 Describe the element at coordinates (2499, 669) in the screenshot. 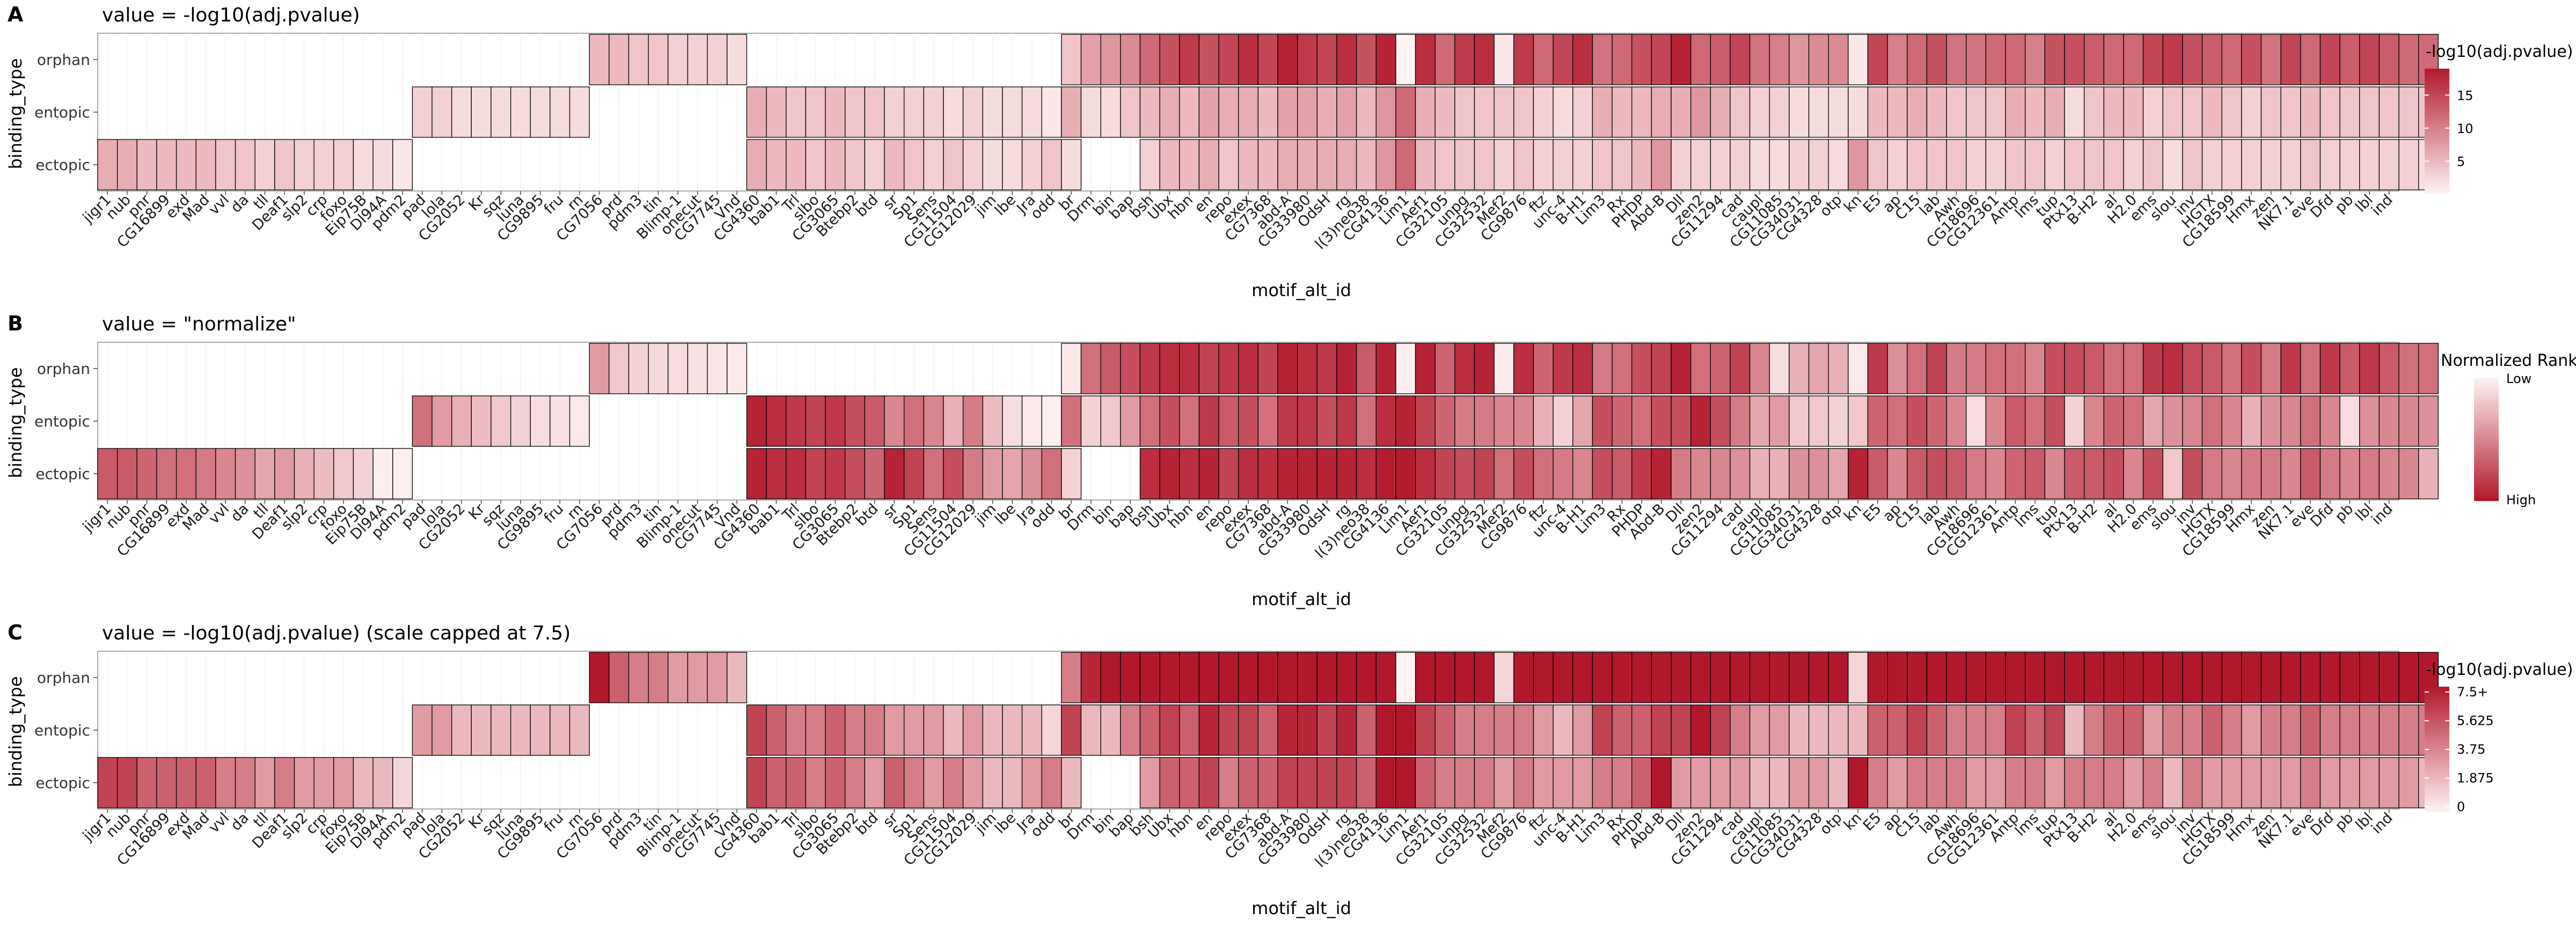

I see `panel-c-legend-title: -log10(adj.pvalue)` at that location.